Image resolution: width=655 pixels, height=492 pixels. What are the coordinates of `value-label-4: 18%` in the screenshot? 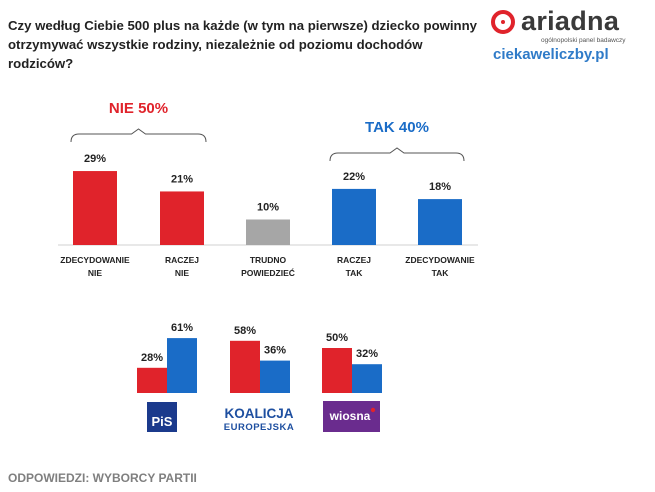 It's located at (440, 187).